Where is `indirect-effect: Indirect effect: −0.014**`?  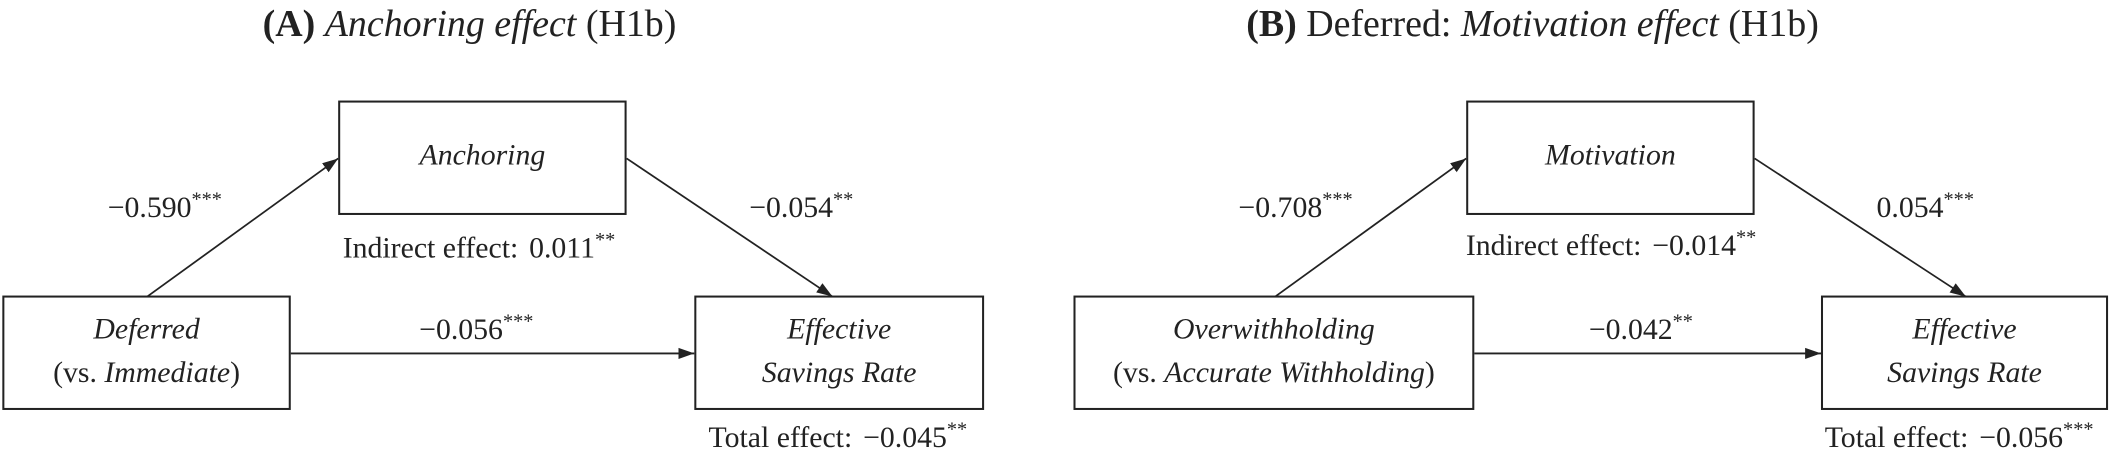
indirect-effect: Indirect effect: −0.014** is located at coordinates (1611, 244).